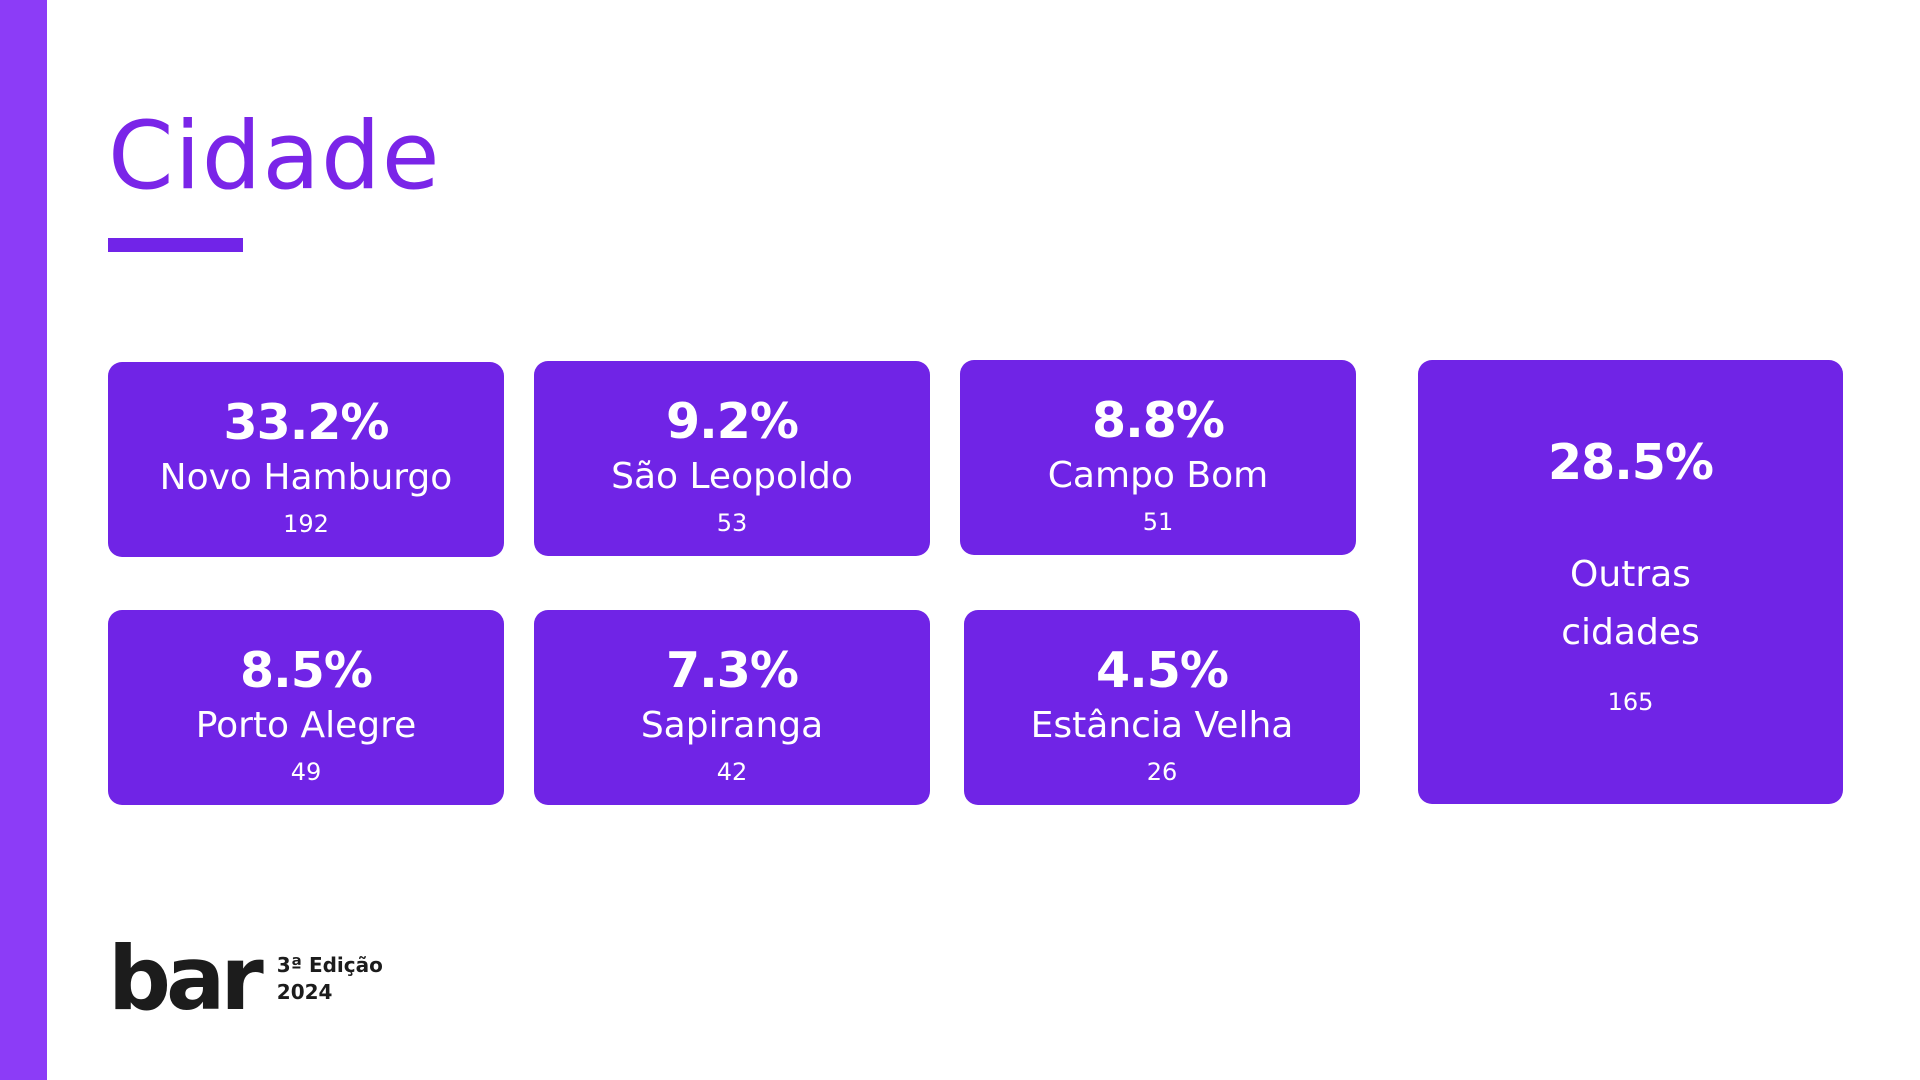  What do you see at coordinates (1158, 475) in the screenshot?
I see `city-name: Campo Bom` at bounding box center [1158, 475].